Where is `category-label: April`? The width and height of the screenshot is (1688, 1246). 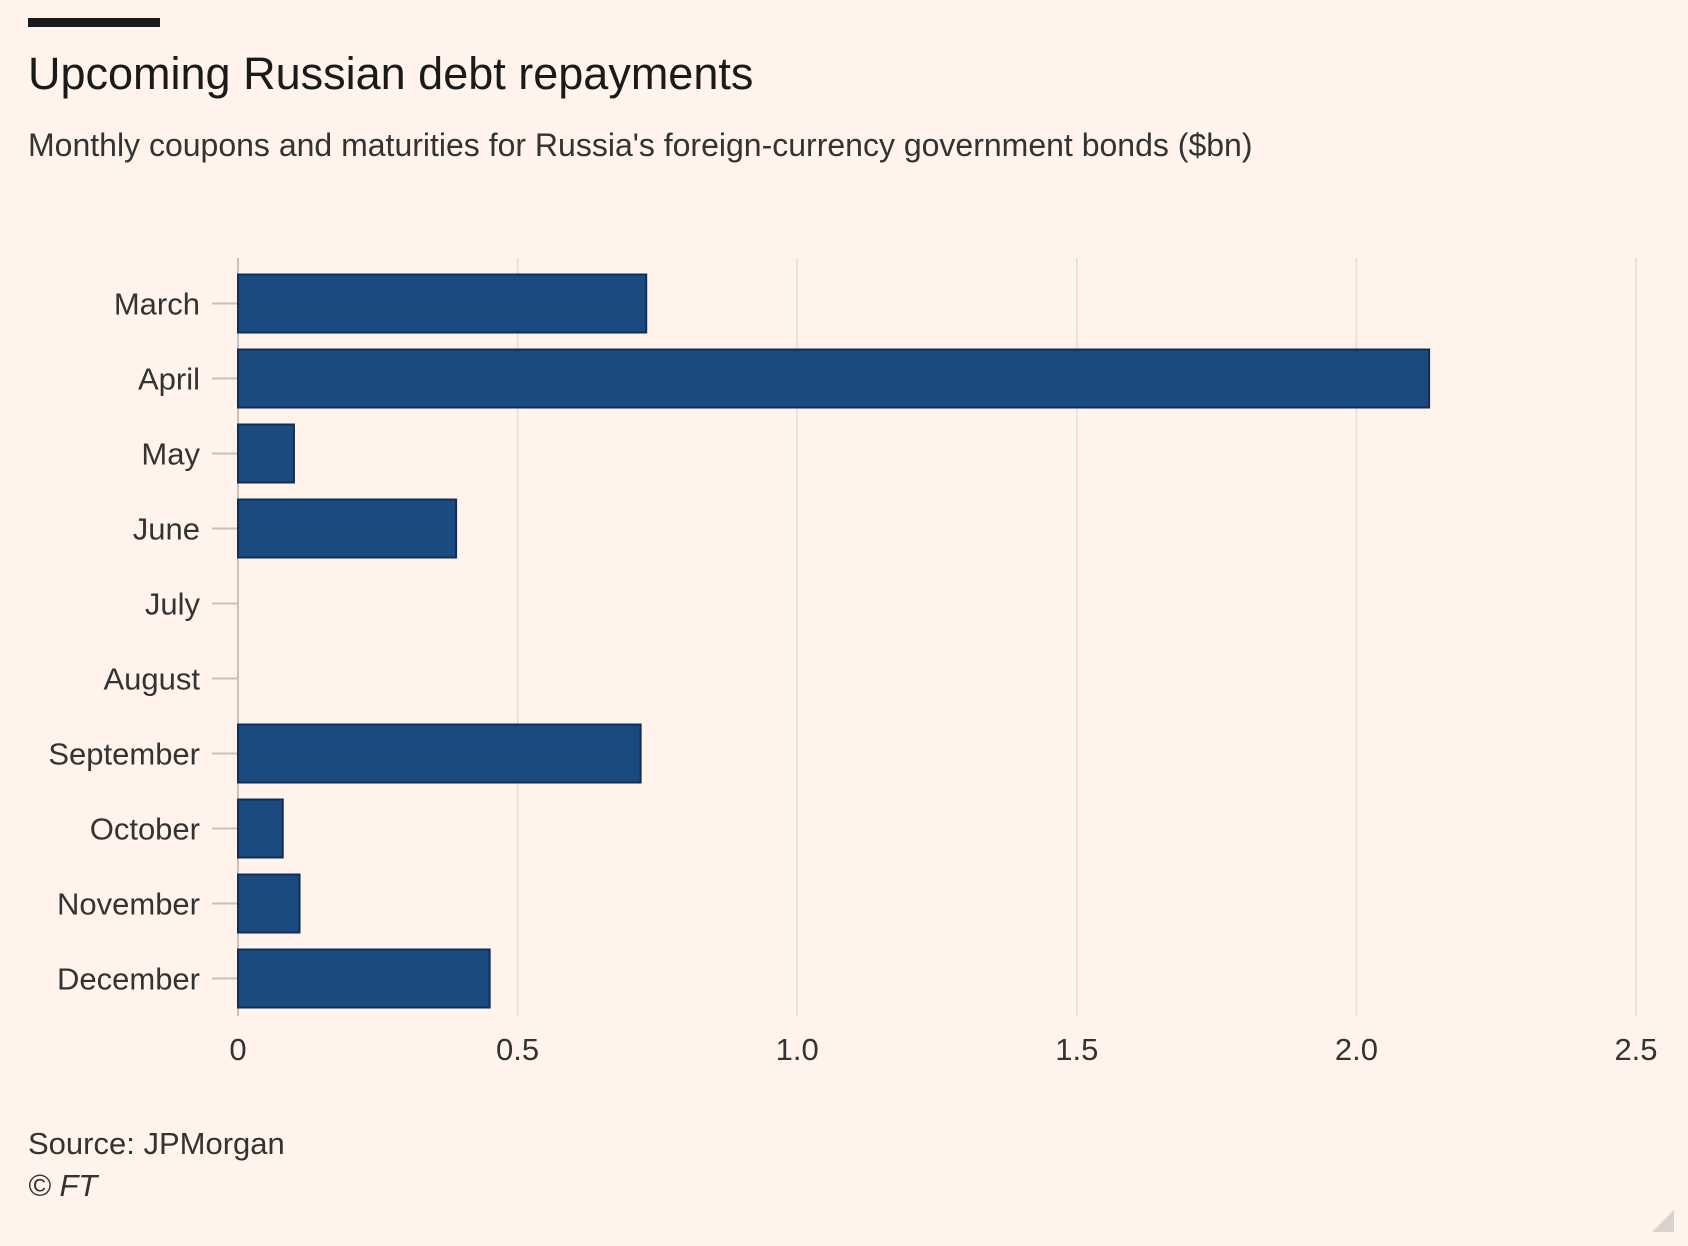 category-label: April is located at coordinates (169, 379).